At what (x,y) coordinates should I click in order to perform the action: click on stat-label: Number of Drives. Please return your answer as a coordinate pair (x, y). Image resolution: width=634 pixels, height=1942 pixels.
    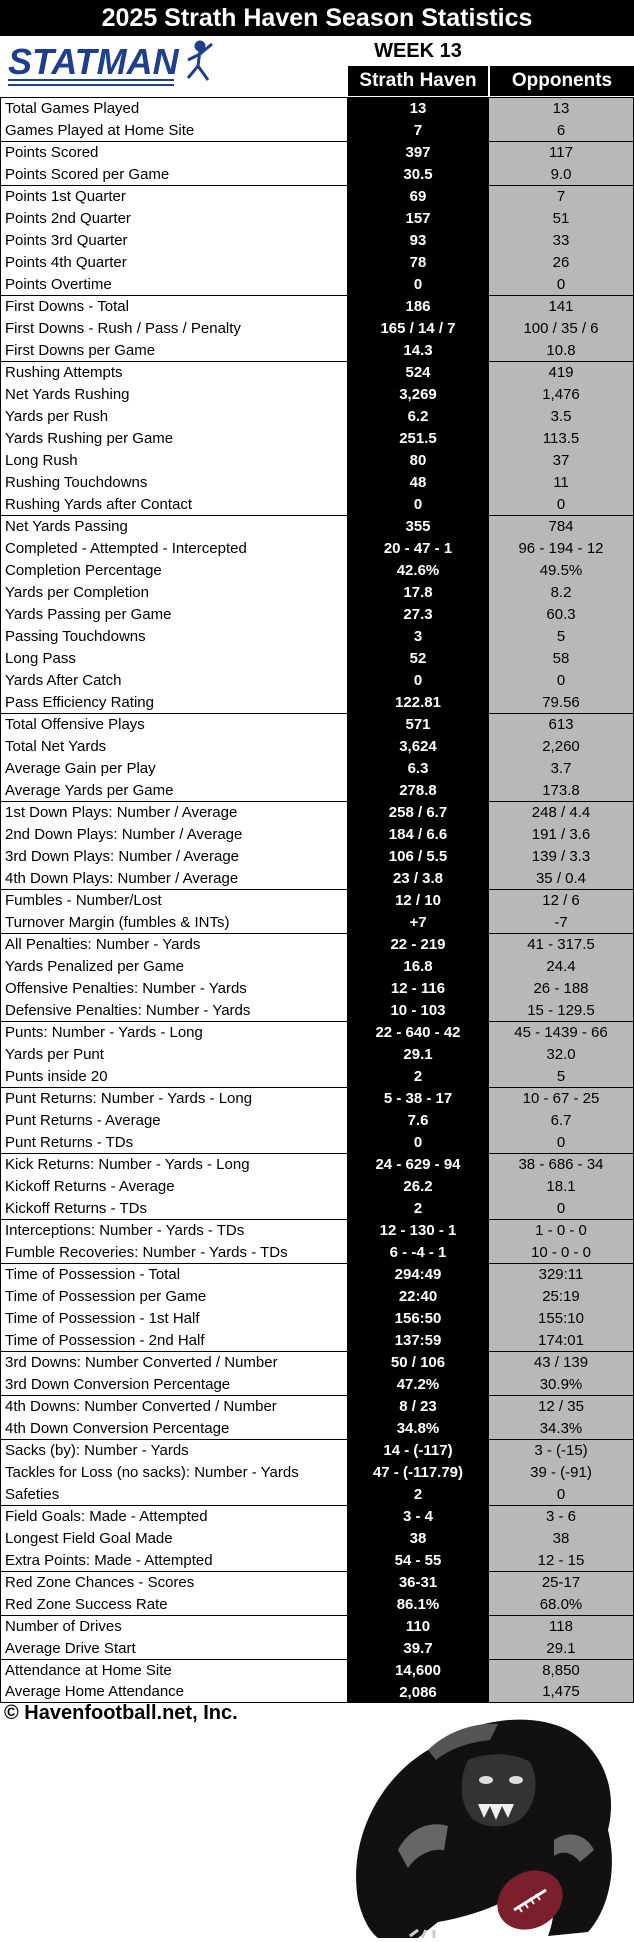
    Looking at the image, I should click on (174, 1626).